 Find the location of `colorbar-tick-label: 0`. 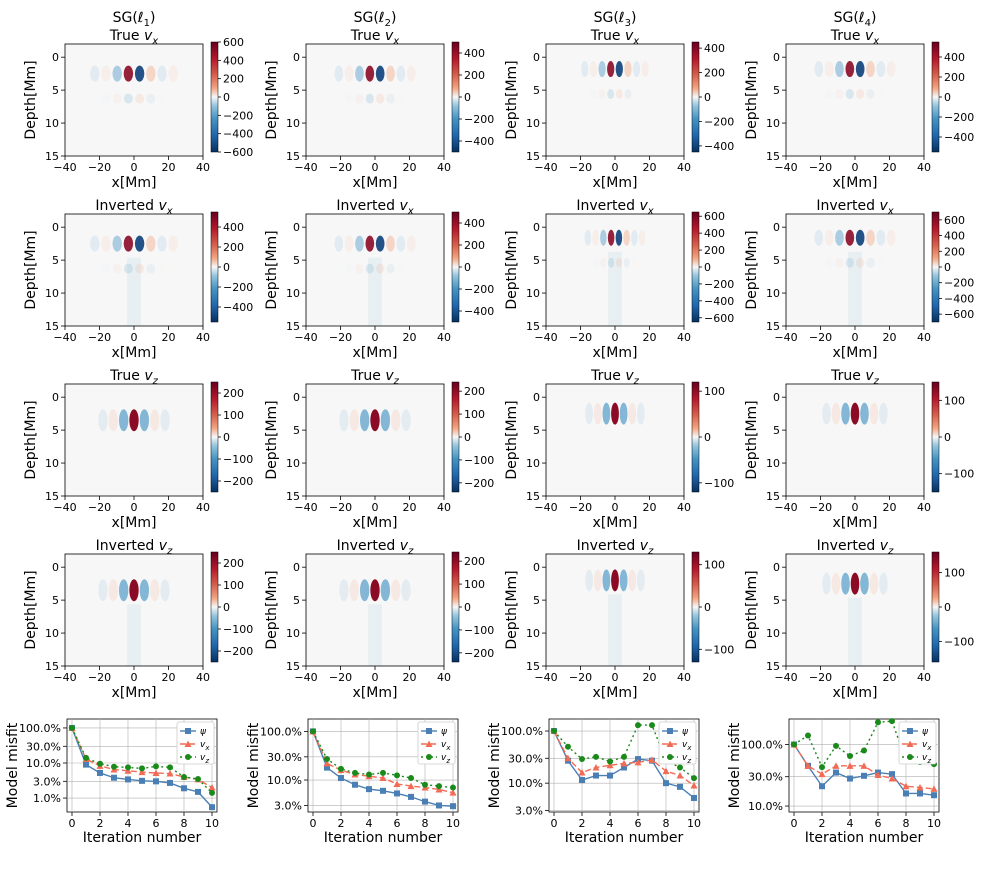

colorbar-tick-label: 0 is located at coordinates (467, 97).